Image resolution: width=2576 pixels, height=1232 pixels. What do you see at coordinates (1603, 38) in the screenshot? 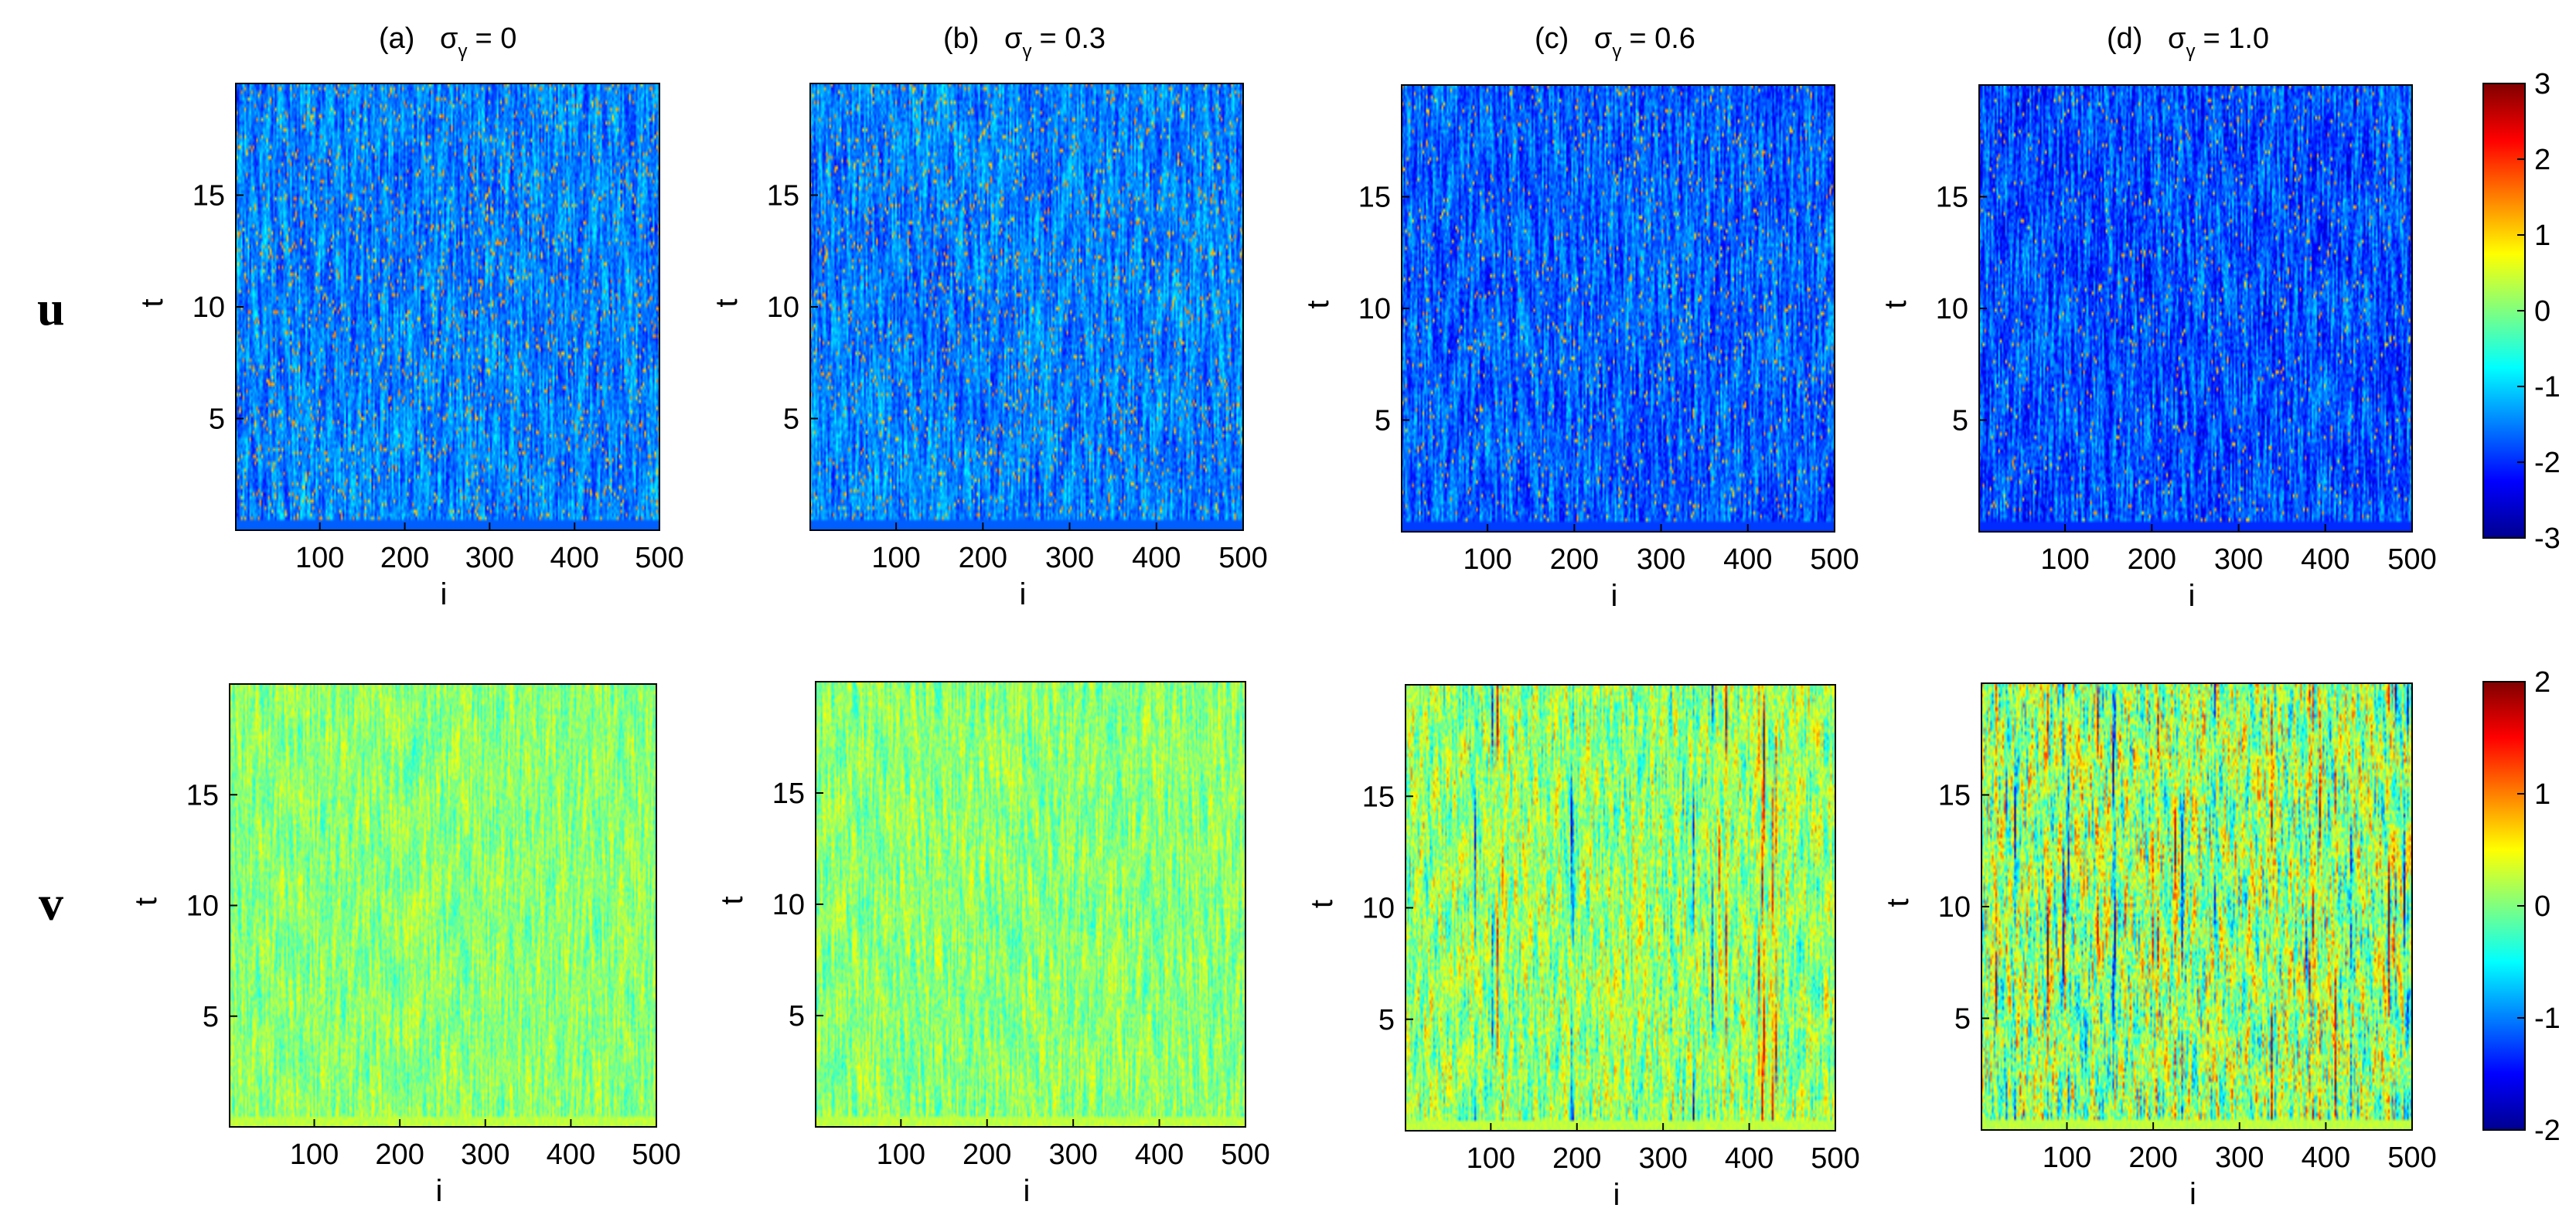
I see `sigma-symbol-c: σ` at bounding box center [1603, 38].